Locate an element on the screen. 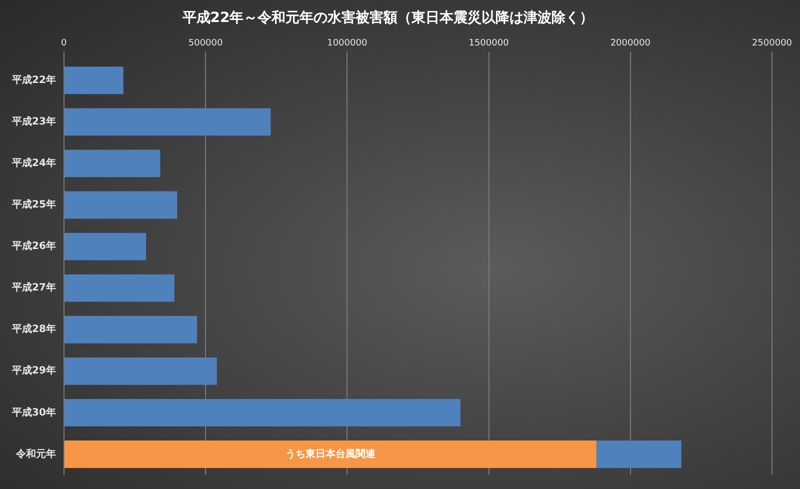 The height and width of the screenshot is (489, 800). y-tick-label: 平成24年 is located at coordinates (33, 163).